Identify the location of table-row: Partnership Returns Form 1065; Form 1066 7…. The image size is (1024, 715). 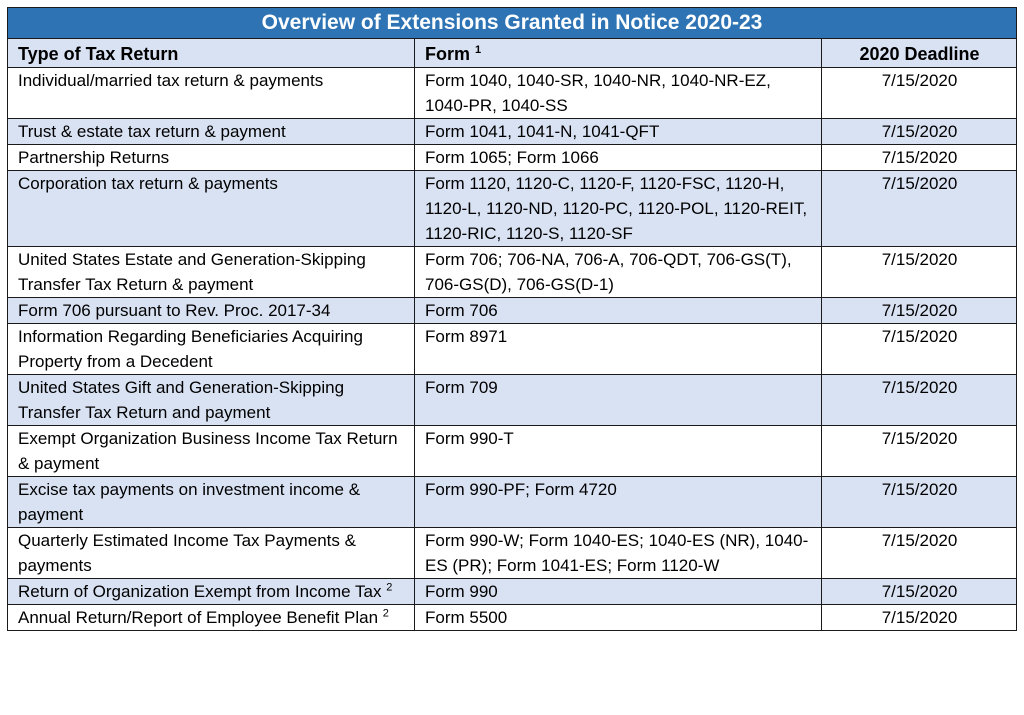
(512, 157).